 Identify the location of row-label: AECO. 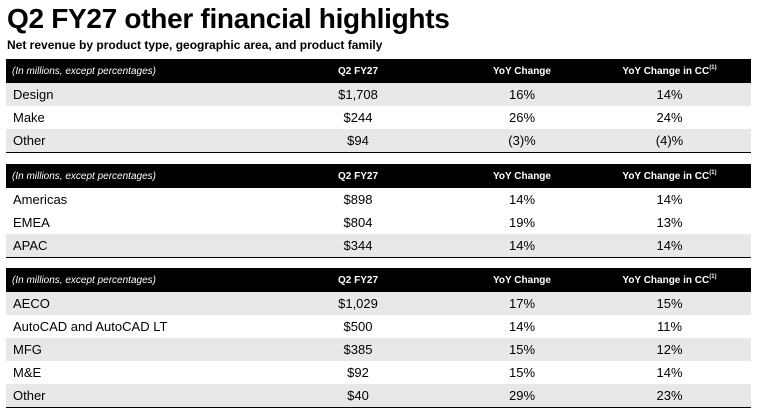
(133, 303).